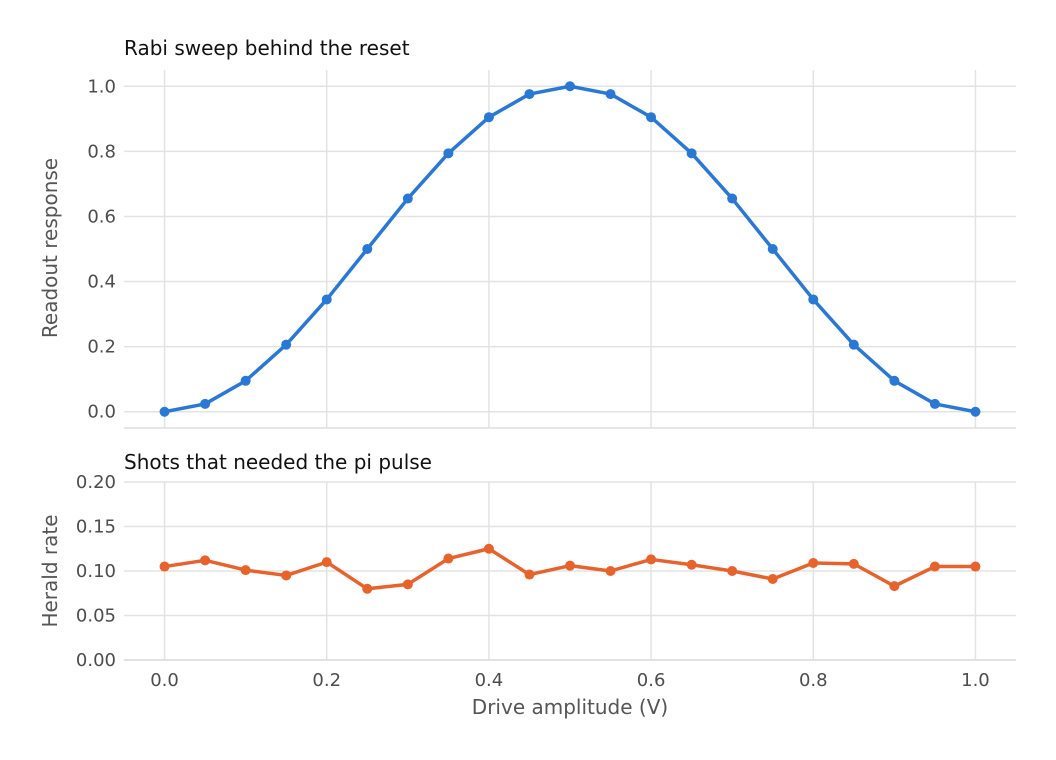  What do you see at coordinates (101, 282) in the screenshot?
I see `top-y-tick-label-2: 0.4` at bounding box center [101, 282].